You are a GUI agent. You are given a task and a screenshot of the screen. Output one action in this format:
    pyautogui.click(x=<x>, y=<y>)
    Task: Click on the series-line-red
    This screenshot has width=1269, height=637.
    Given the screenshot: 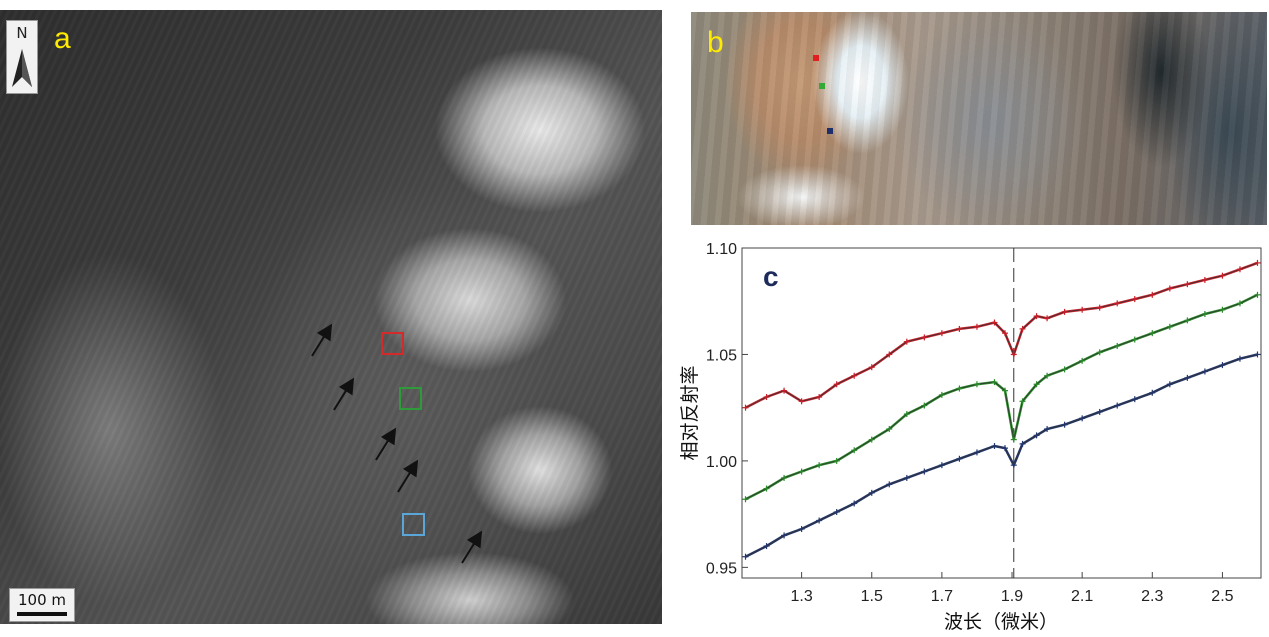 What is the action you would take?
    pyautogui.click(x=1001, y=335)
    